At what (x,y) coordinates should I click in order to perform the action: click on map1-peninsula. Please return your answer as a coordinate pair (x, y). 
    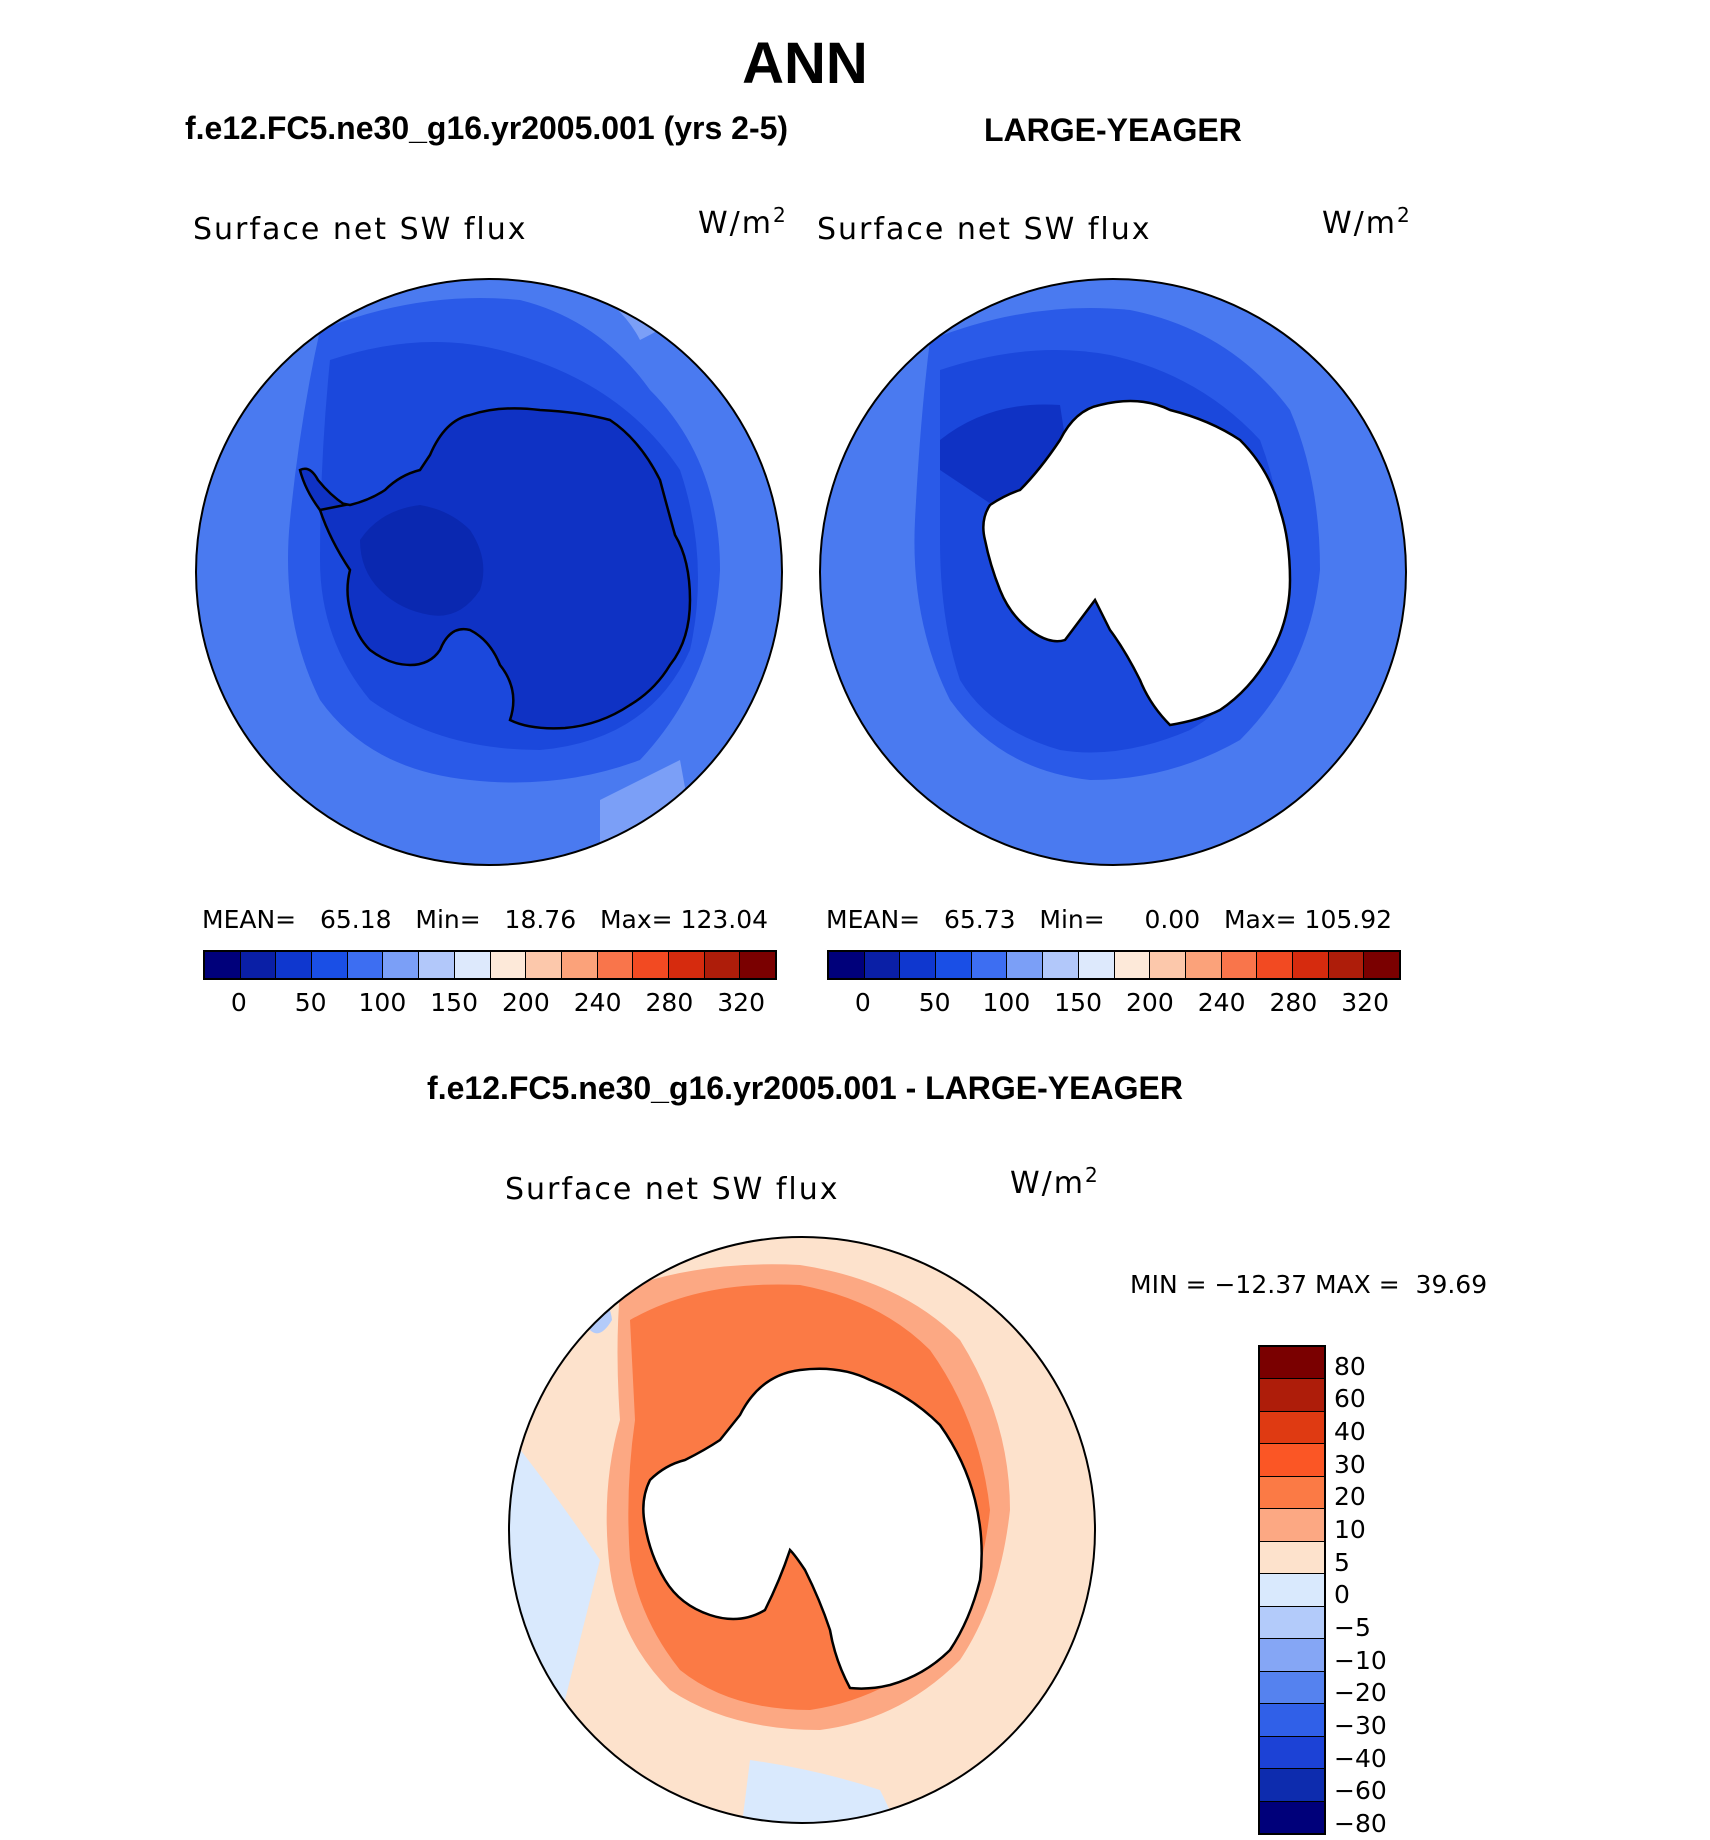
    Looking at the image, I should click on (323, 489).